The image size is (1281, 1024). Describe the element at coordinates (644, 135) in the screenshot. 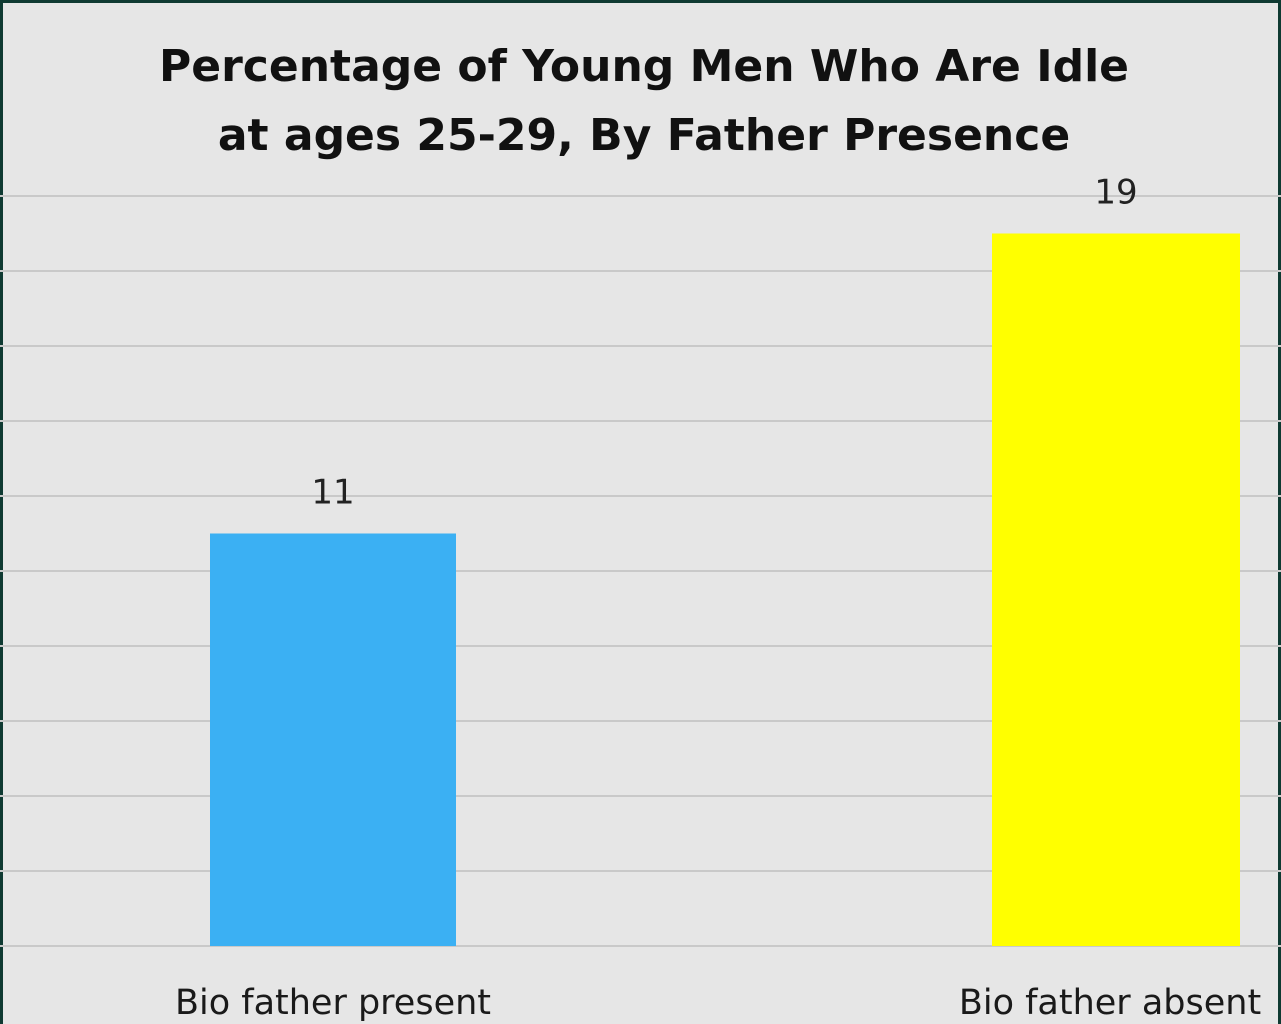

I see `chart-title-line-2: at ages 25-29, By Father Presence` at that location.